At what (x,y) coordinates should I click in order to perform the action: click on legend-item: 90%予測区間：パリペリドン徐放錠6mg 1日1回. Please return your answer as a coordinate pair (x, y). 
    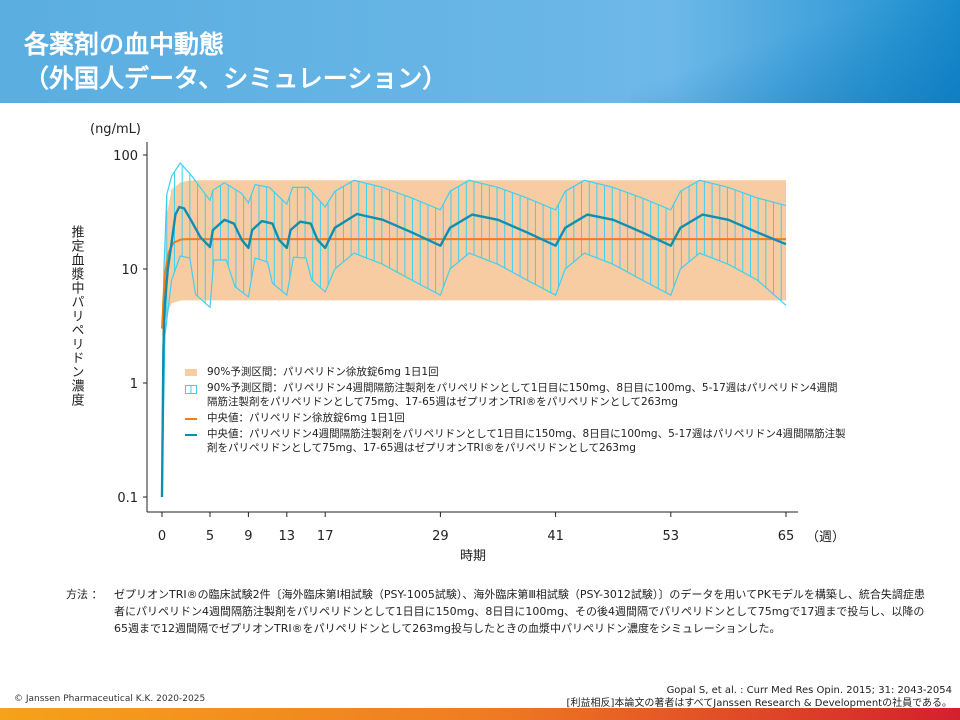
    Looking at the image, I should click on (516, 372).